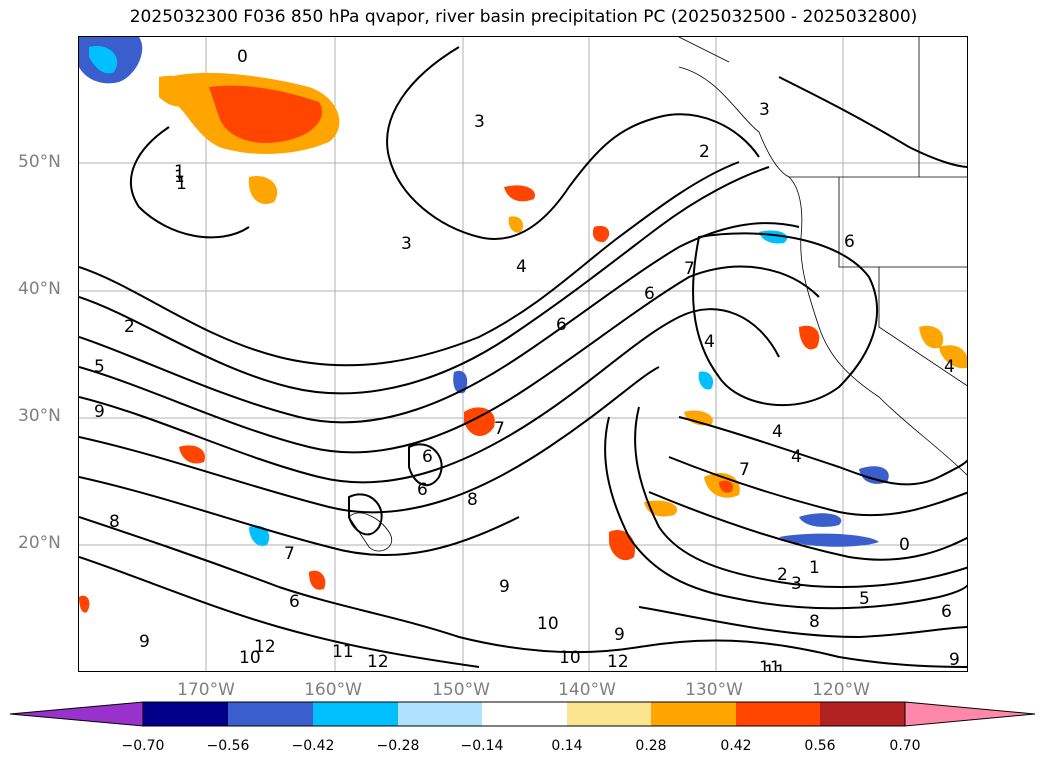 This screenshot has height=765, width=1047. Describe the element at coordinates (313, 746) in the screenshot. I see `colorbar-tick: −0.42` at that location.